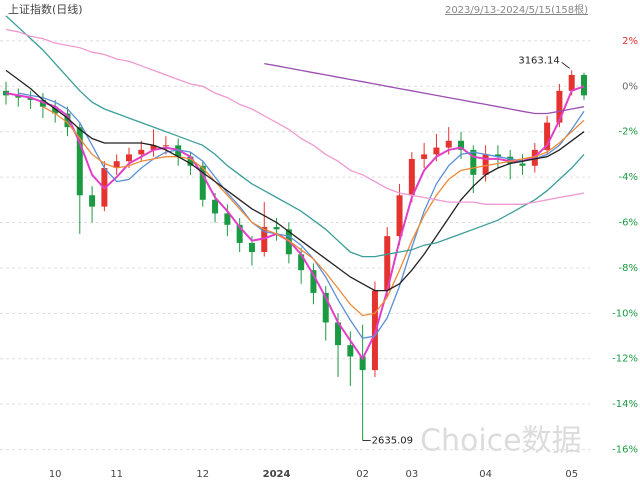 This screenshot has width=640, height=481. Describe the element at coordinates (516, 9) in the screenshot. I see `chart-subtitle: 2023/9/13-2024/5/15(158根)` at that location.